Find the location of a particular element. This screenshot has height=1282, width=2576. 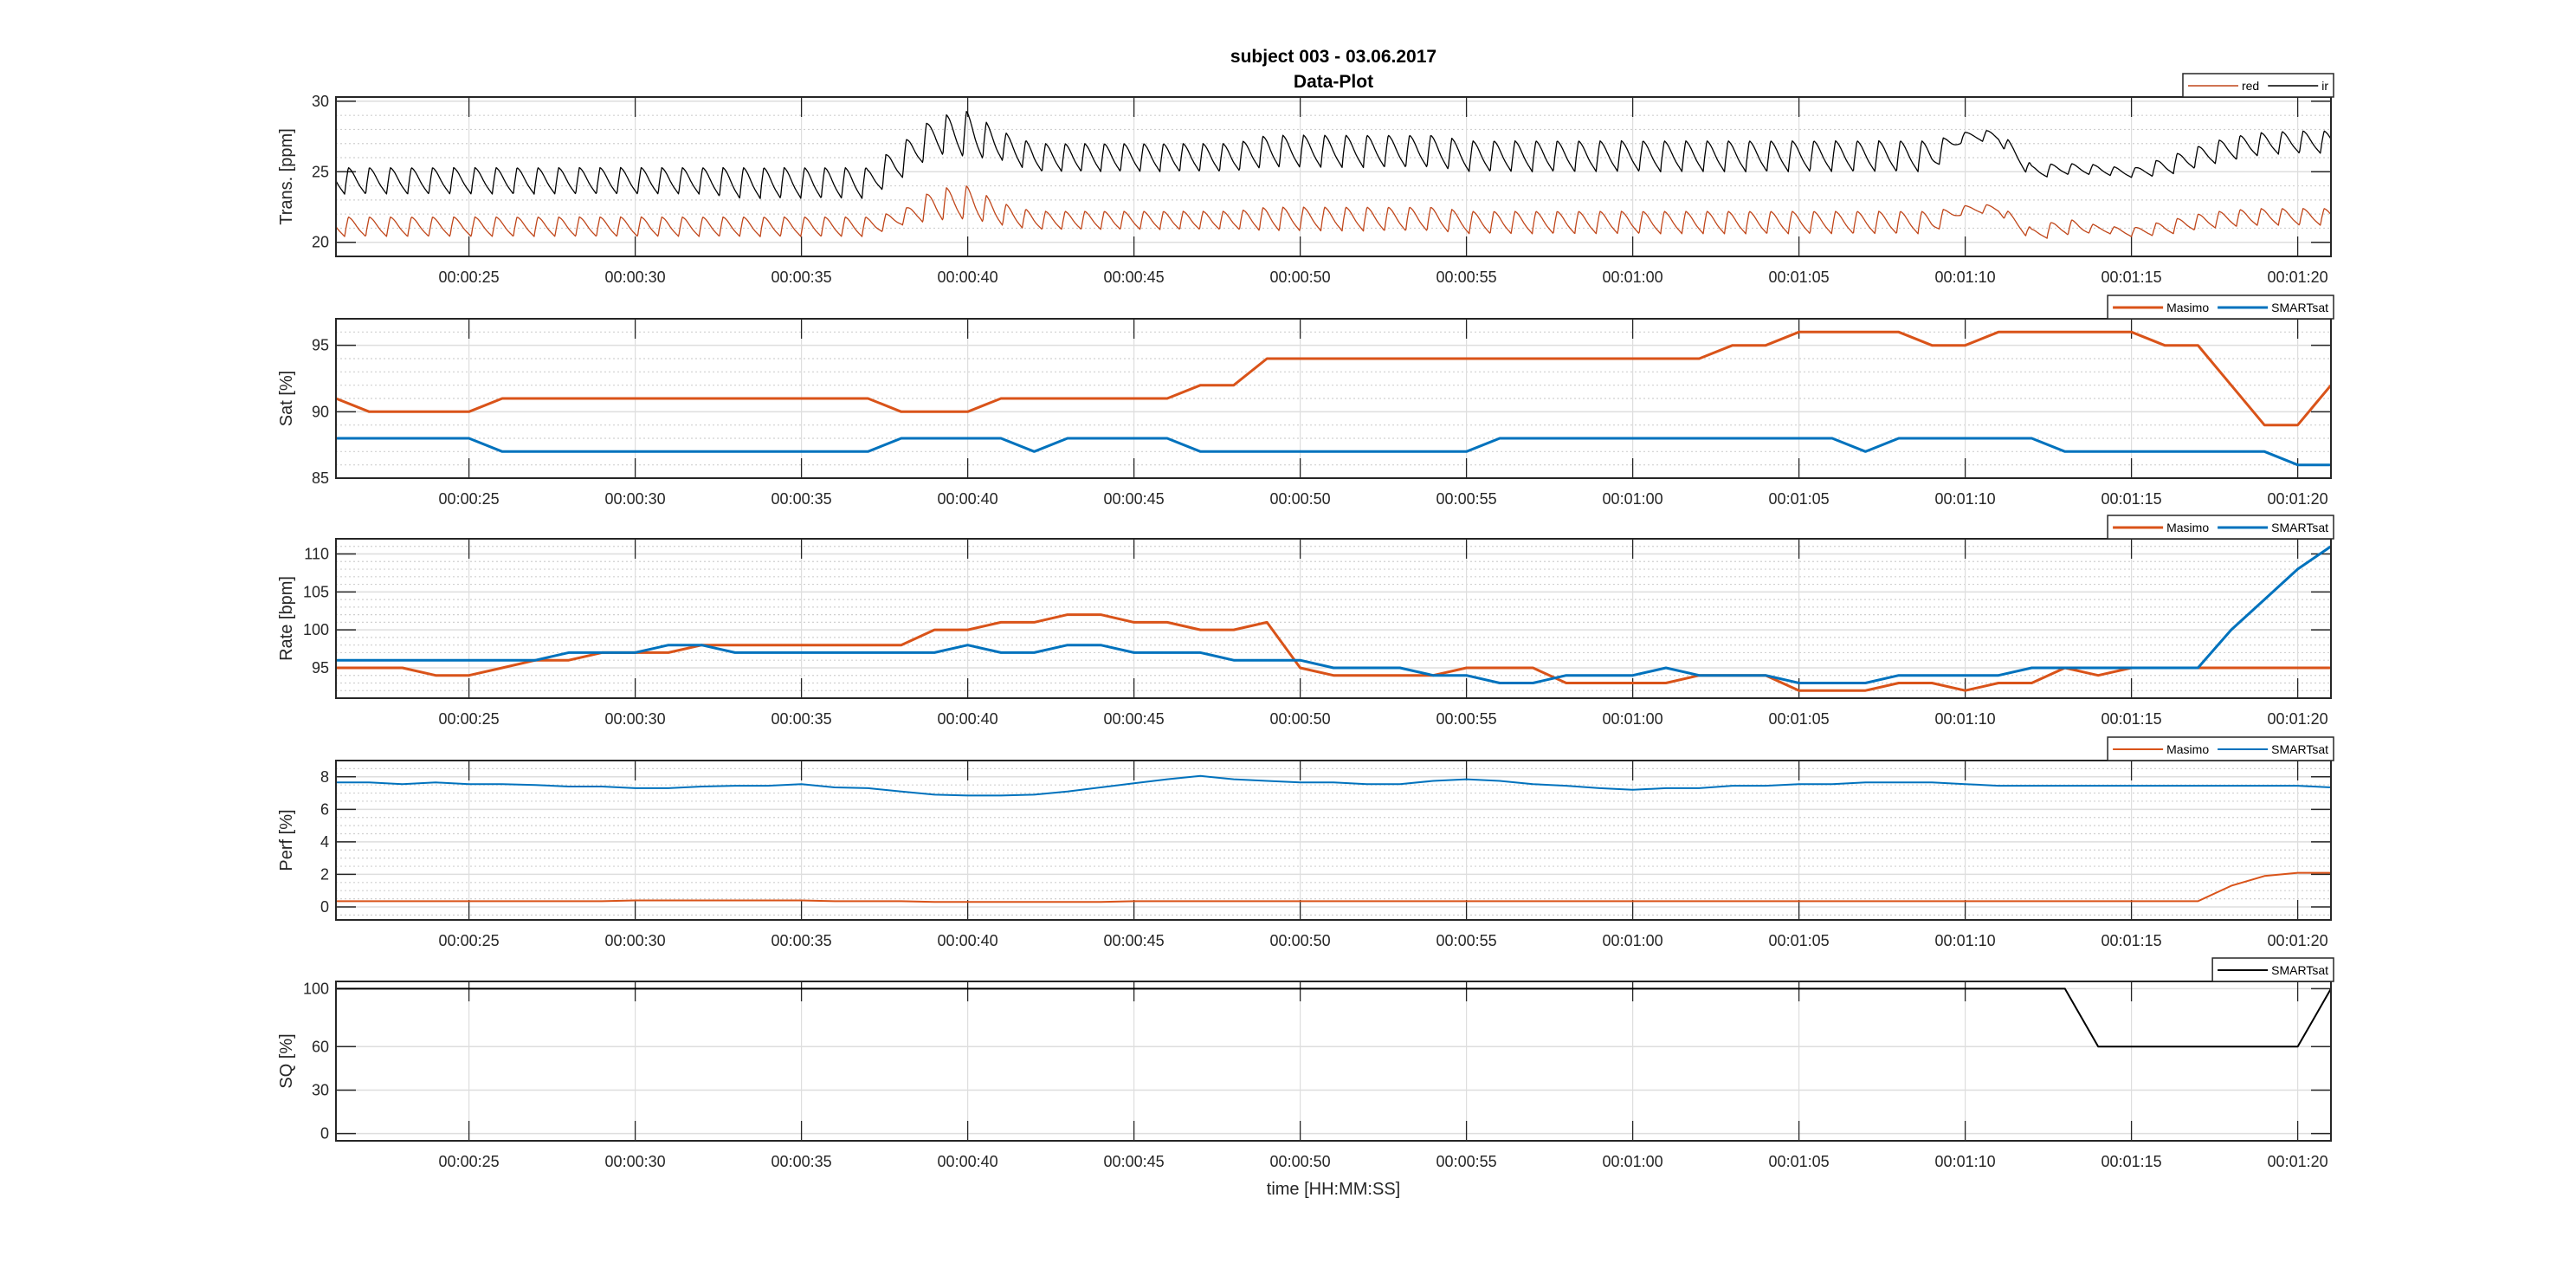

y-axis-label: Trans. [ppm] is located at coordinates (286, 176).